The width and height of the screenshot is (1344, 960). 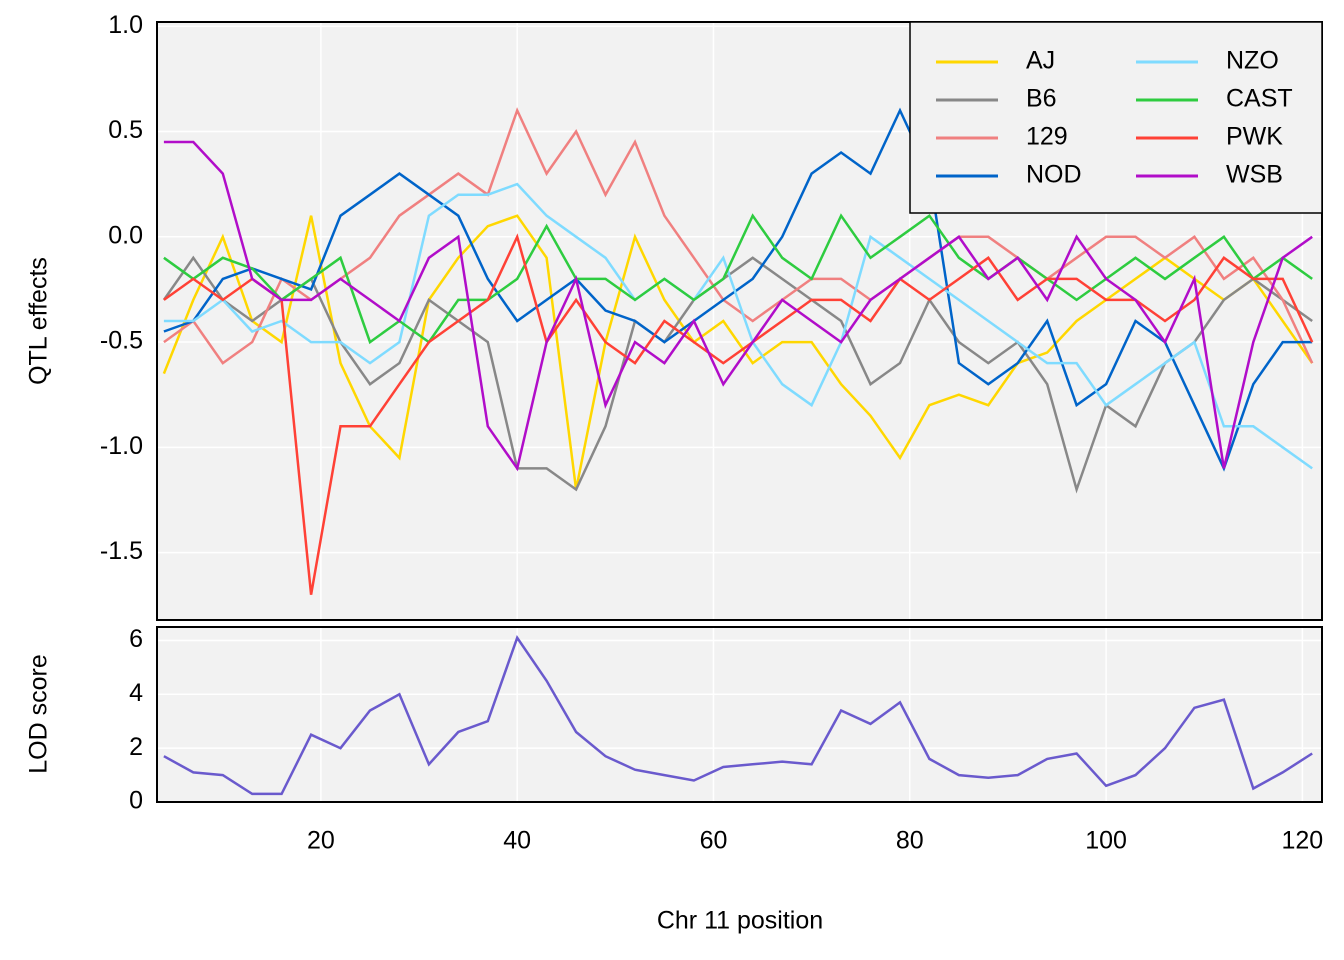 I want to click on y-axis-label: QTL effects, so click(x=39, y=321).